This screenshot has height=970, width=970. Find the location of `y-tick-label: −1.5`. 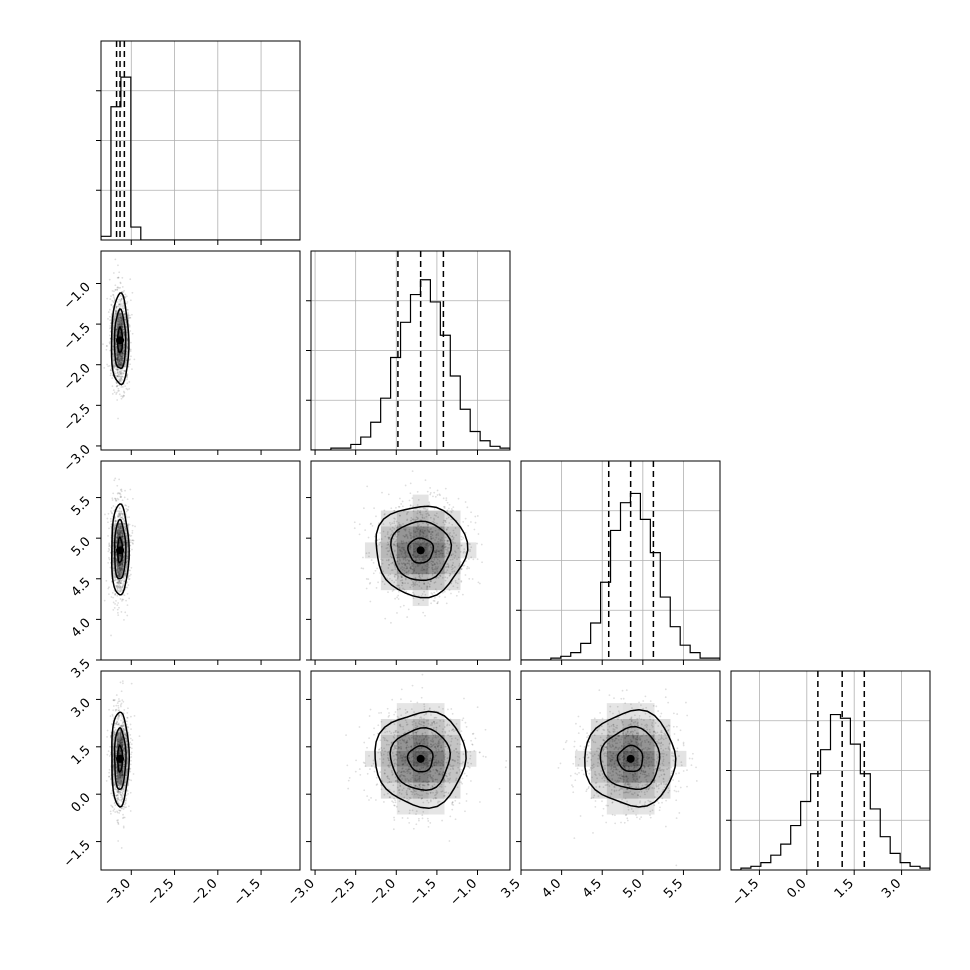

y-tick-label: −1.5 is located at coordinates (77, 854).